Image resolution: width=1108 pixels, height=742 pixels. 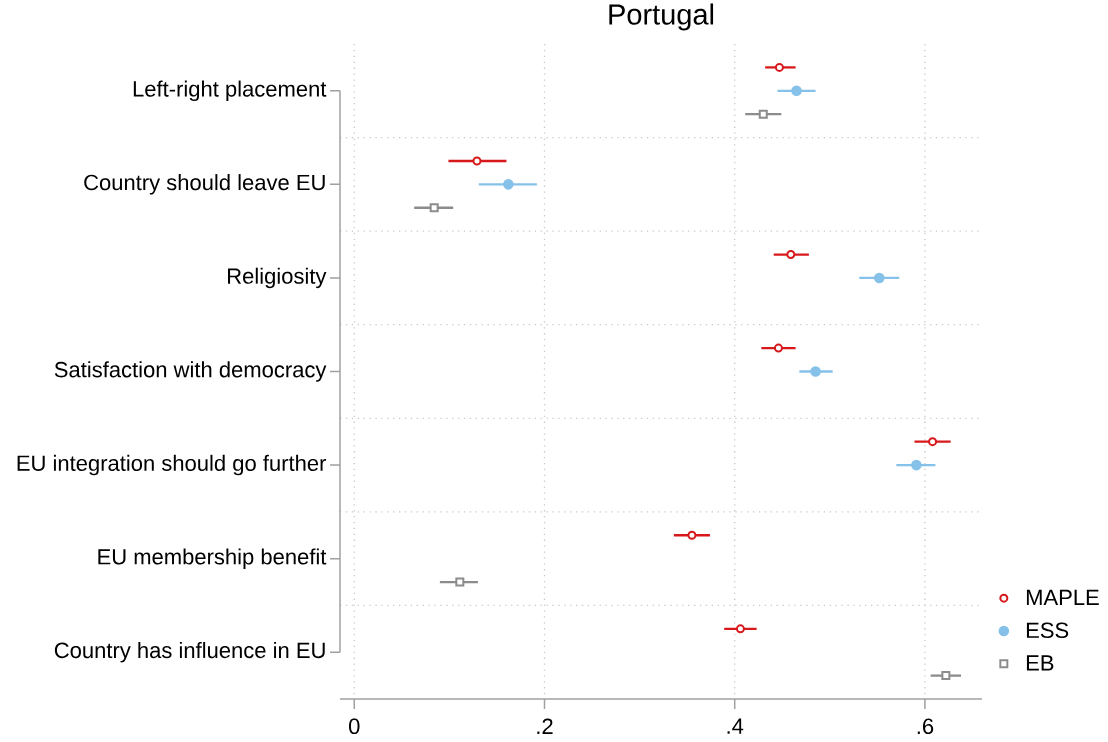 What do you see at coordinates (189, 652) in the screenshot?
I see `y-tick-label: Country has influence in EU` at bounding box center [189, 652].